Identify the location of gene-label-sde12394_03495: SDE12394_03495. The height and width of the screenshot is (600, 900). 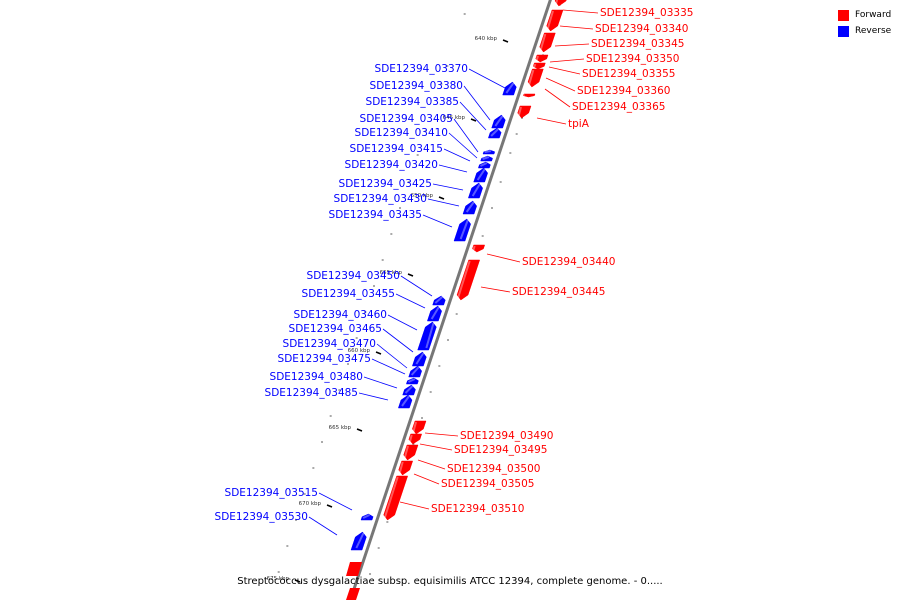
(500, 450).